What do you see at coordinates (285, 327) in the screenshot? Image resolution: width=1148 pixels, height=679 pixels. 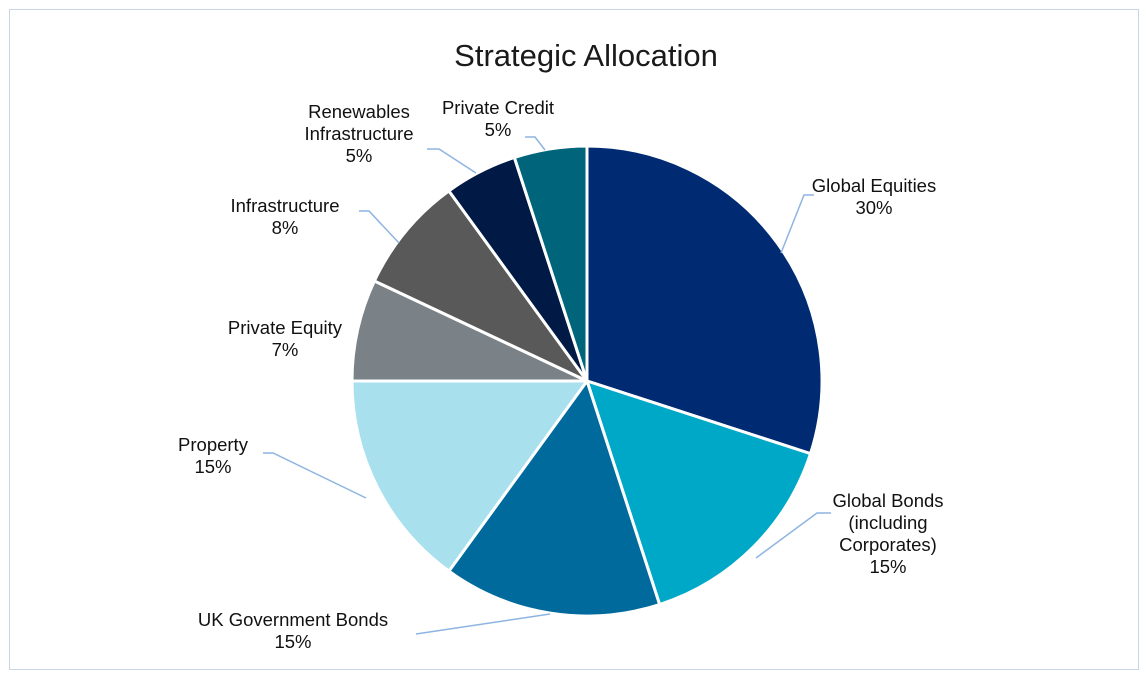 I see `slice-name-line: Private Equity` at bounding box center [285, 327].